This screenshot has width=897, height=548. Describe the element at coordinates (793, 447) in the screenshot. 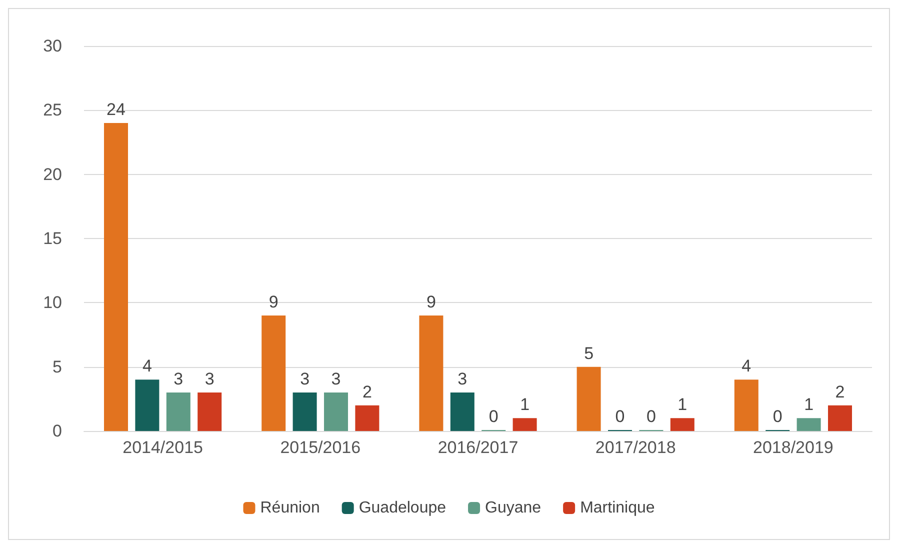

I see `x-tick-label: 2018/2019` at that location.